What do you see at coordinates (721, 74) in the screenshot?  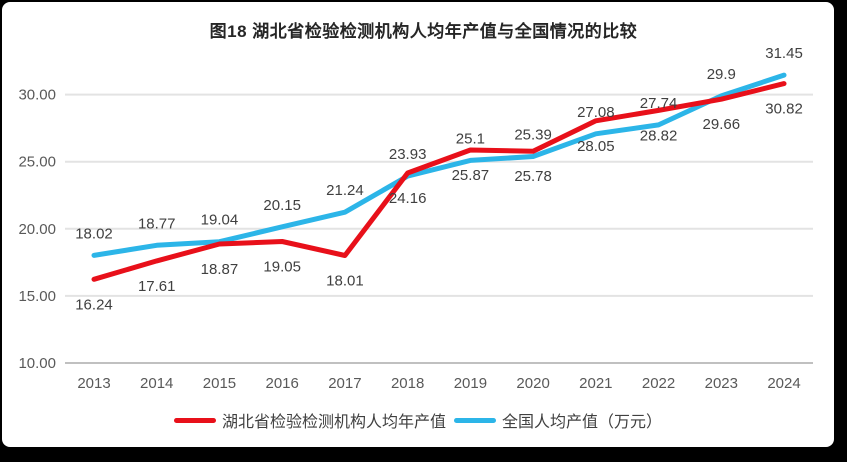 I see `data-label: 29.9` at bounding box center [721, 74].